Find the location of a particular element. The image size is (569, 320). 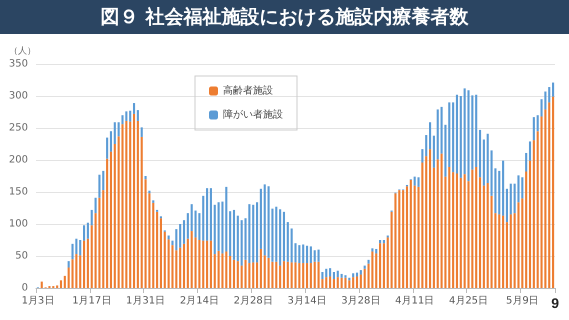

legend-label: 障がい者施設 is located at coordinates (253, 114).